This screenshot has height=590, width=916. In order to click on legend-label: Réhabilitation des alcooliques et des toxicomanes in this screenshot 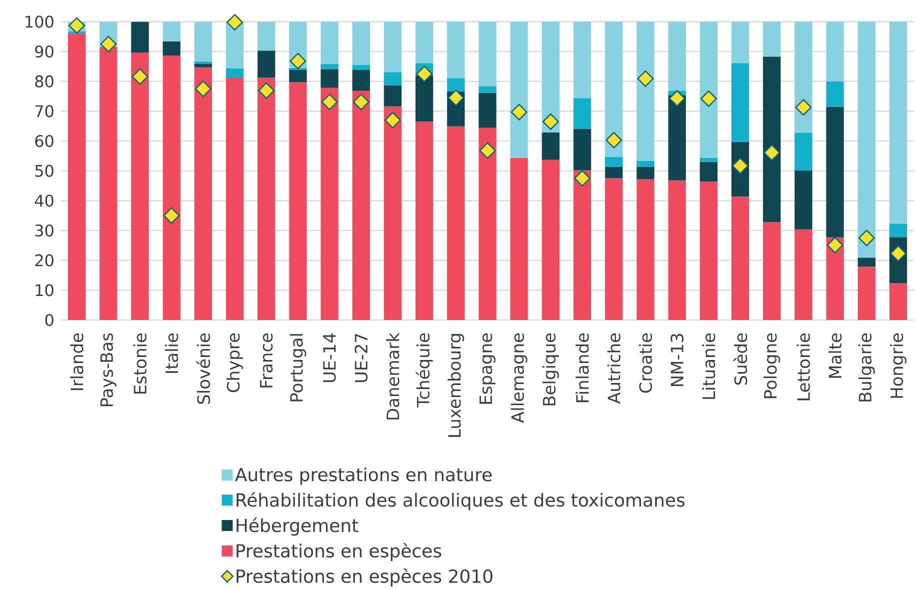, I will do `click(460, 501)`.